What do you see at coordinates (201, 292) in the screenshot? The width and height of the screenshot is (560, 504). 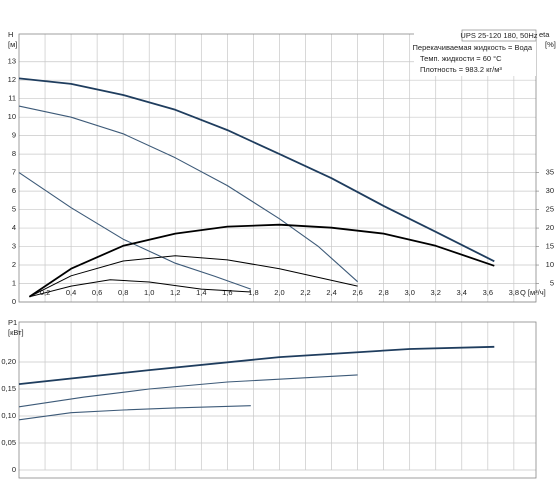 I see `x-tick-label: 1,4` at bounding box center [201, 292].